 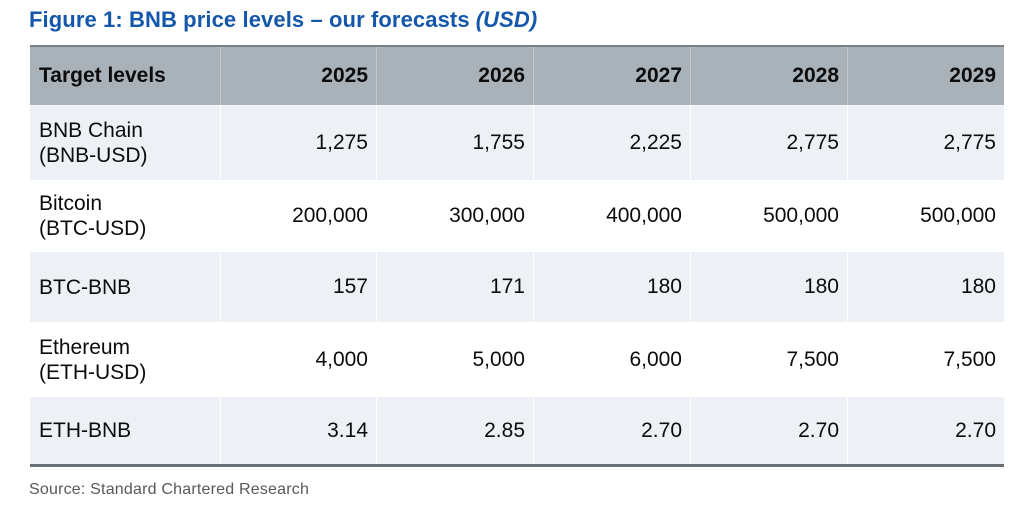 I want to click on row-label: Bitcoin, so click(x=71, y=203).